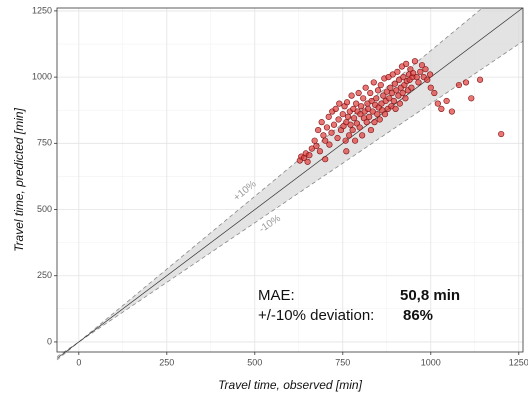 Image resolution: width=528 pixels, height=405 pixels. Describe the element at coordinates (44, 209) in the screenshot. I see `y-tick-label: 500` at that location.